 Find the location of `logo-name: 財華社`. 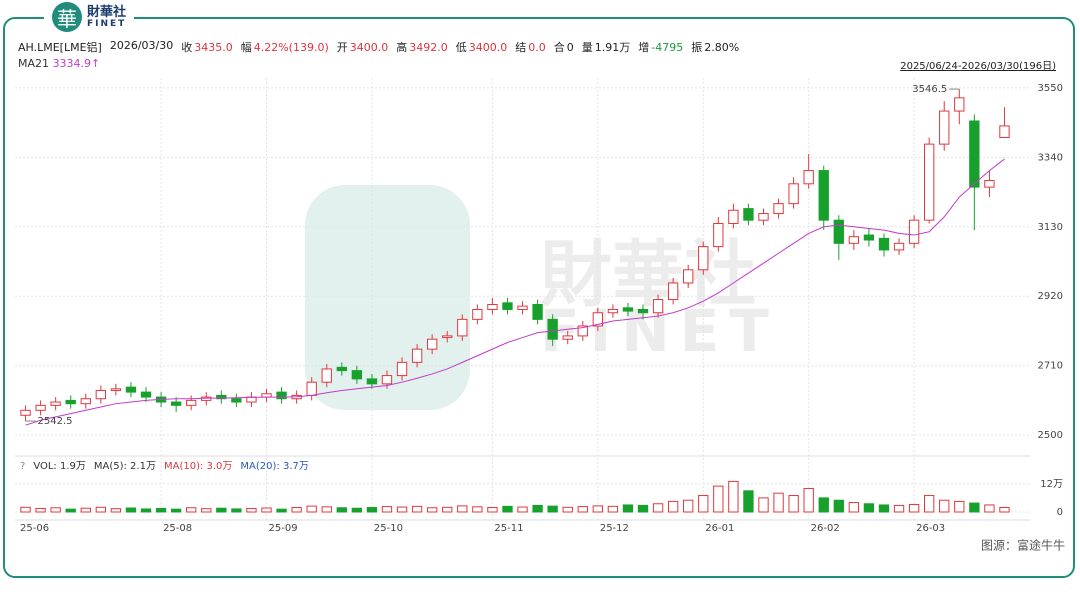

logo-name: 財華社 is located at coordinates (107, 12).